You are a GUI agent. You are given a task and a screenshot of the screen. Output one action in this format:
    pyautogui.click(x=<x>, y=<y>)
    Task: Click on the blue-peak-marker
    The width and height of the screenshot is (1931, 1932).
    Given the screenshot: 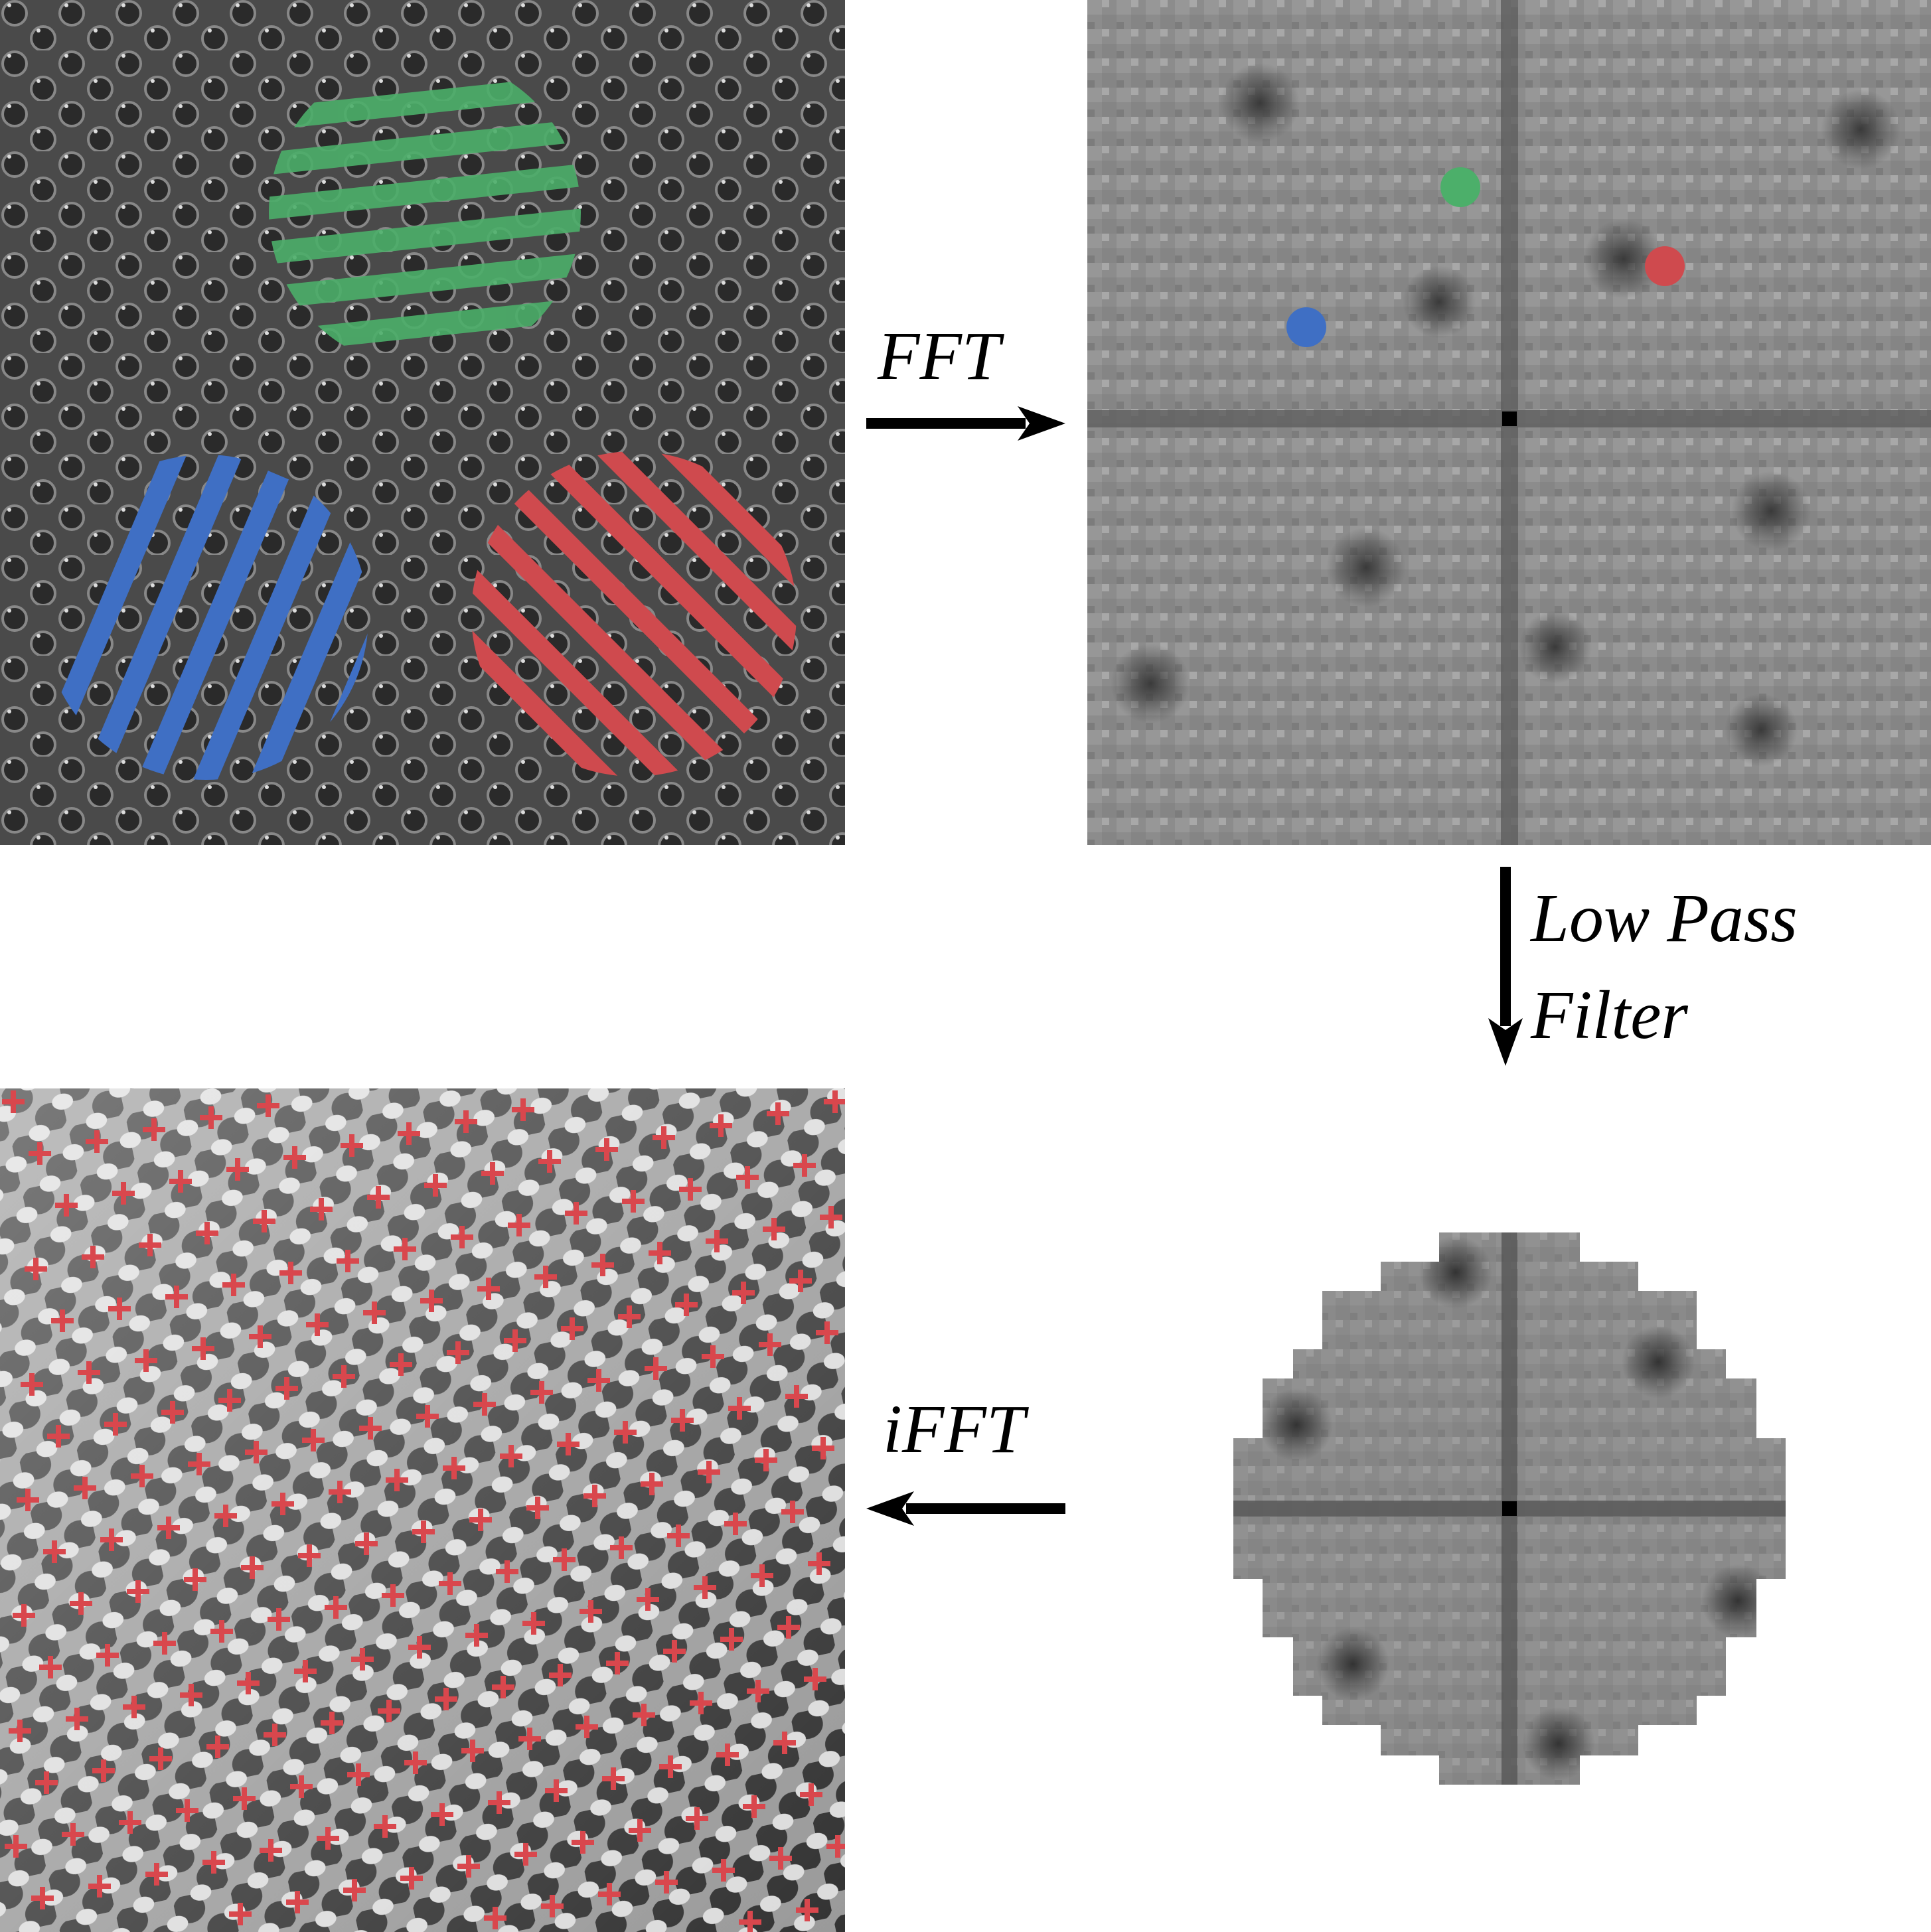 What is the action you would take?
    pyautogui.click(x=1306, y=327)
    